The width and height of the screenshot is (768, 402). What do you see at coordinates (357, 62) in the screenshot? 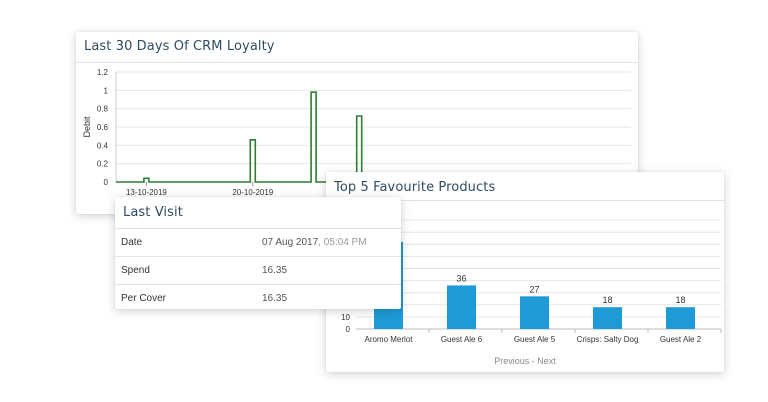
I see `crm-title-divider` at bounding box center [357, 62].